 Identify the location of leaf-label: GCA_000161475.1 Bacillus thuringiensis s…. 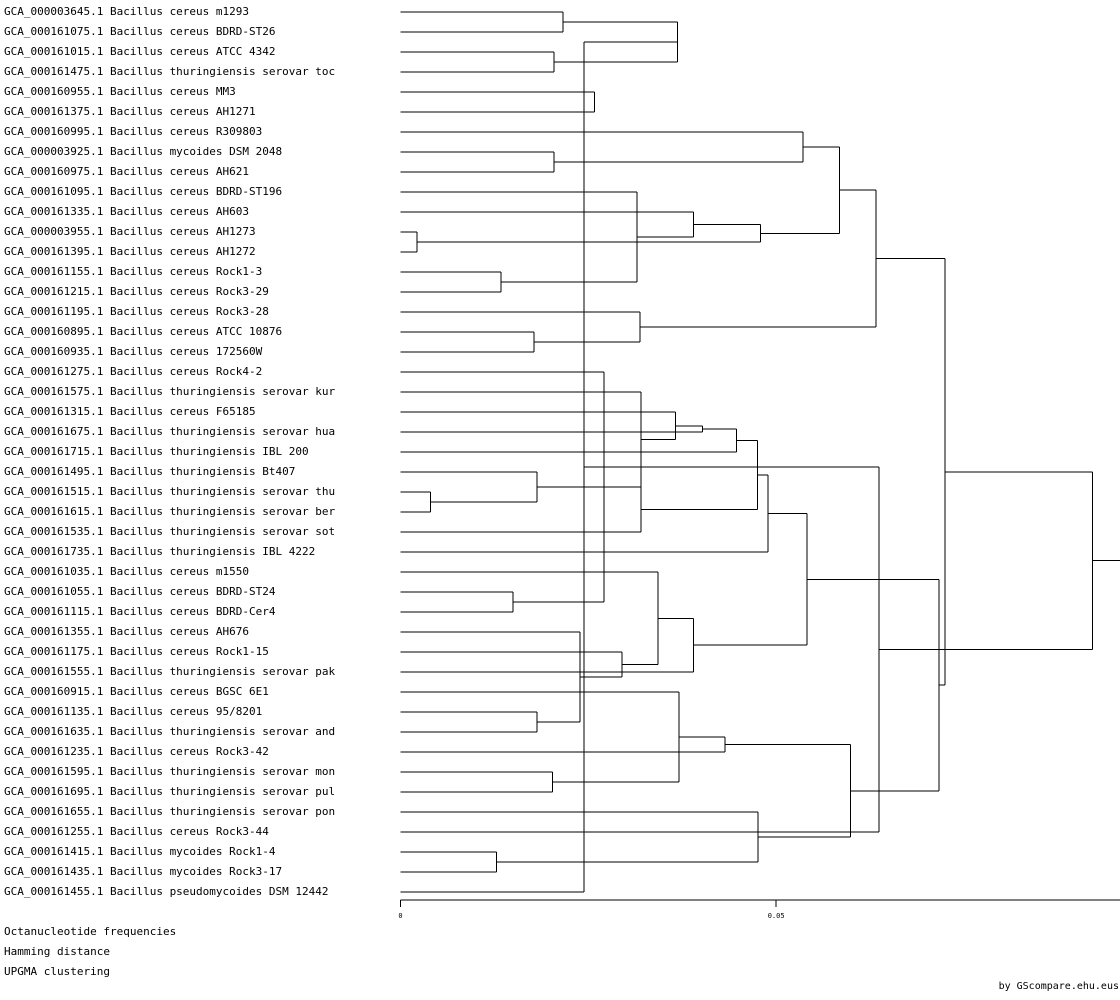
(170, 71).